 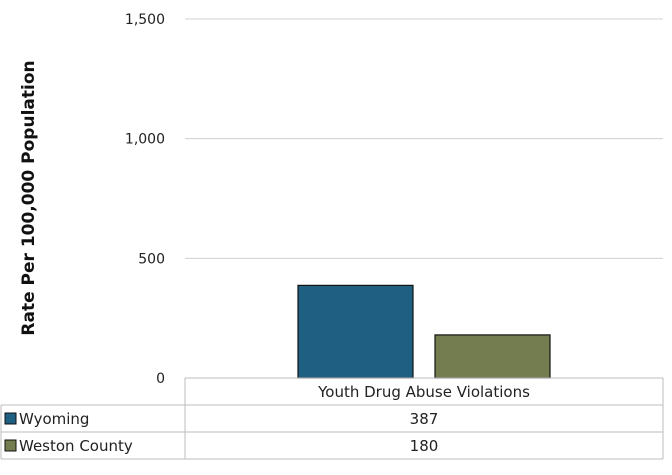 What do you see at coordinates (29, 197) in the screenshot?
I see `y-axis-label: Rate Per 100,000 Population` at bounding box center [29, 197].